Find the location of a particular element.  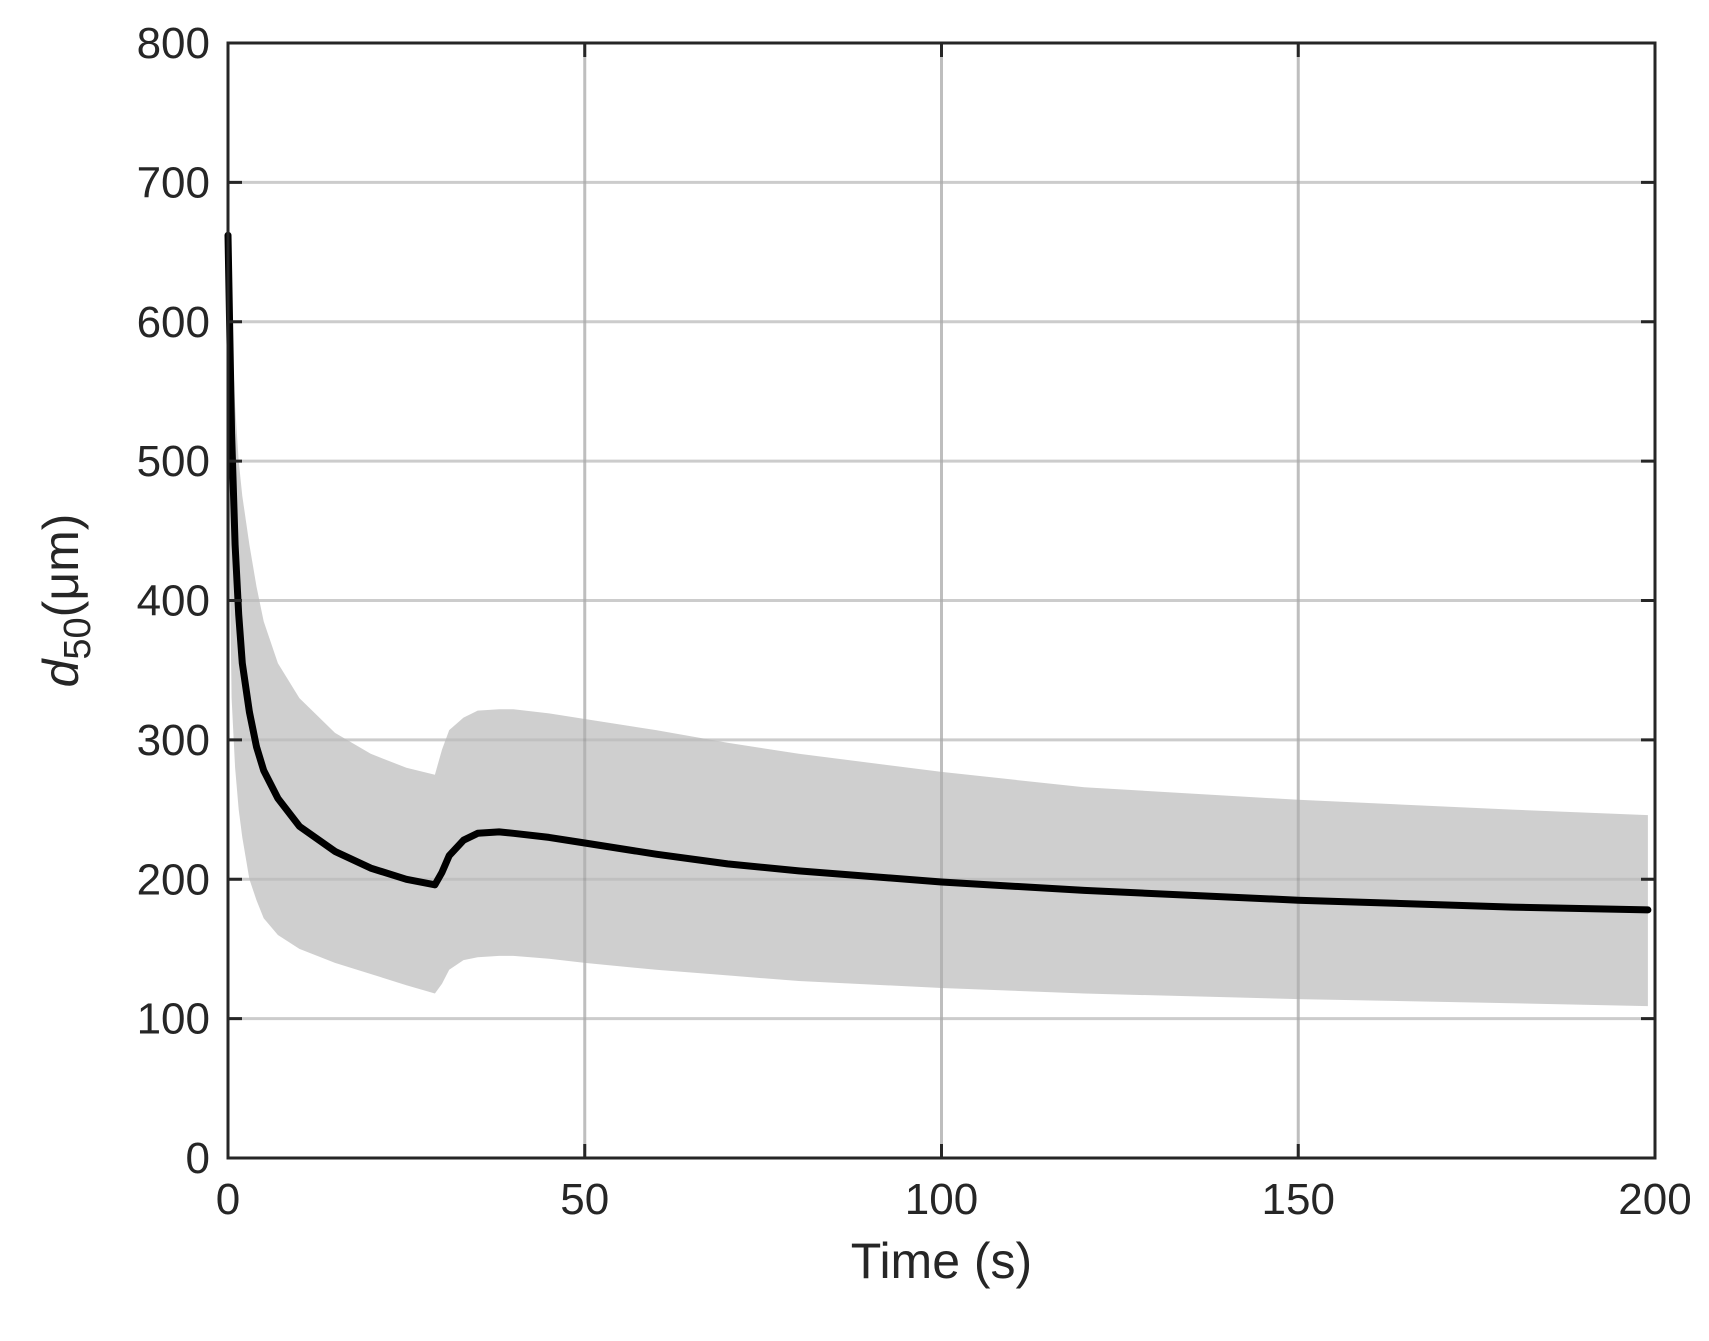

x-tick-label: 150 is located at coordinates (1298, 1199).